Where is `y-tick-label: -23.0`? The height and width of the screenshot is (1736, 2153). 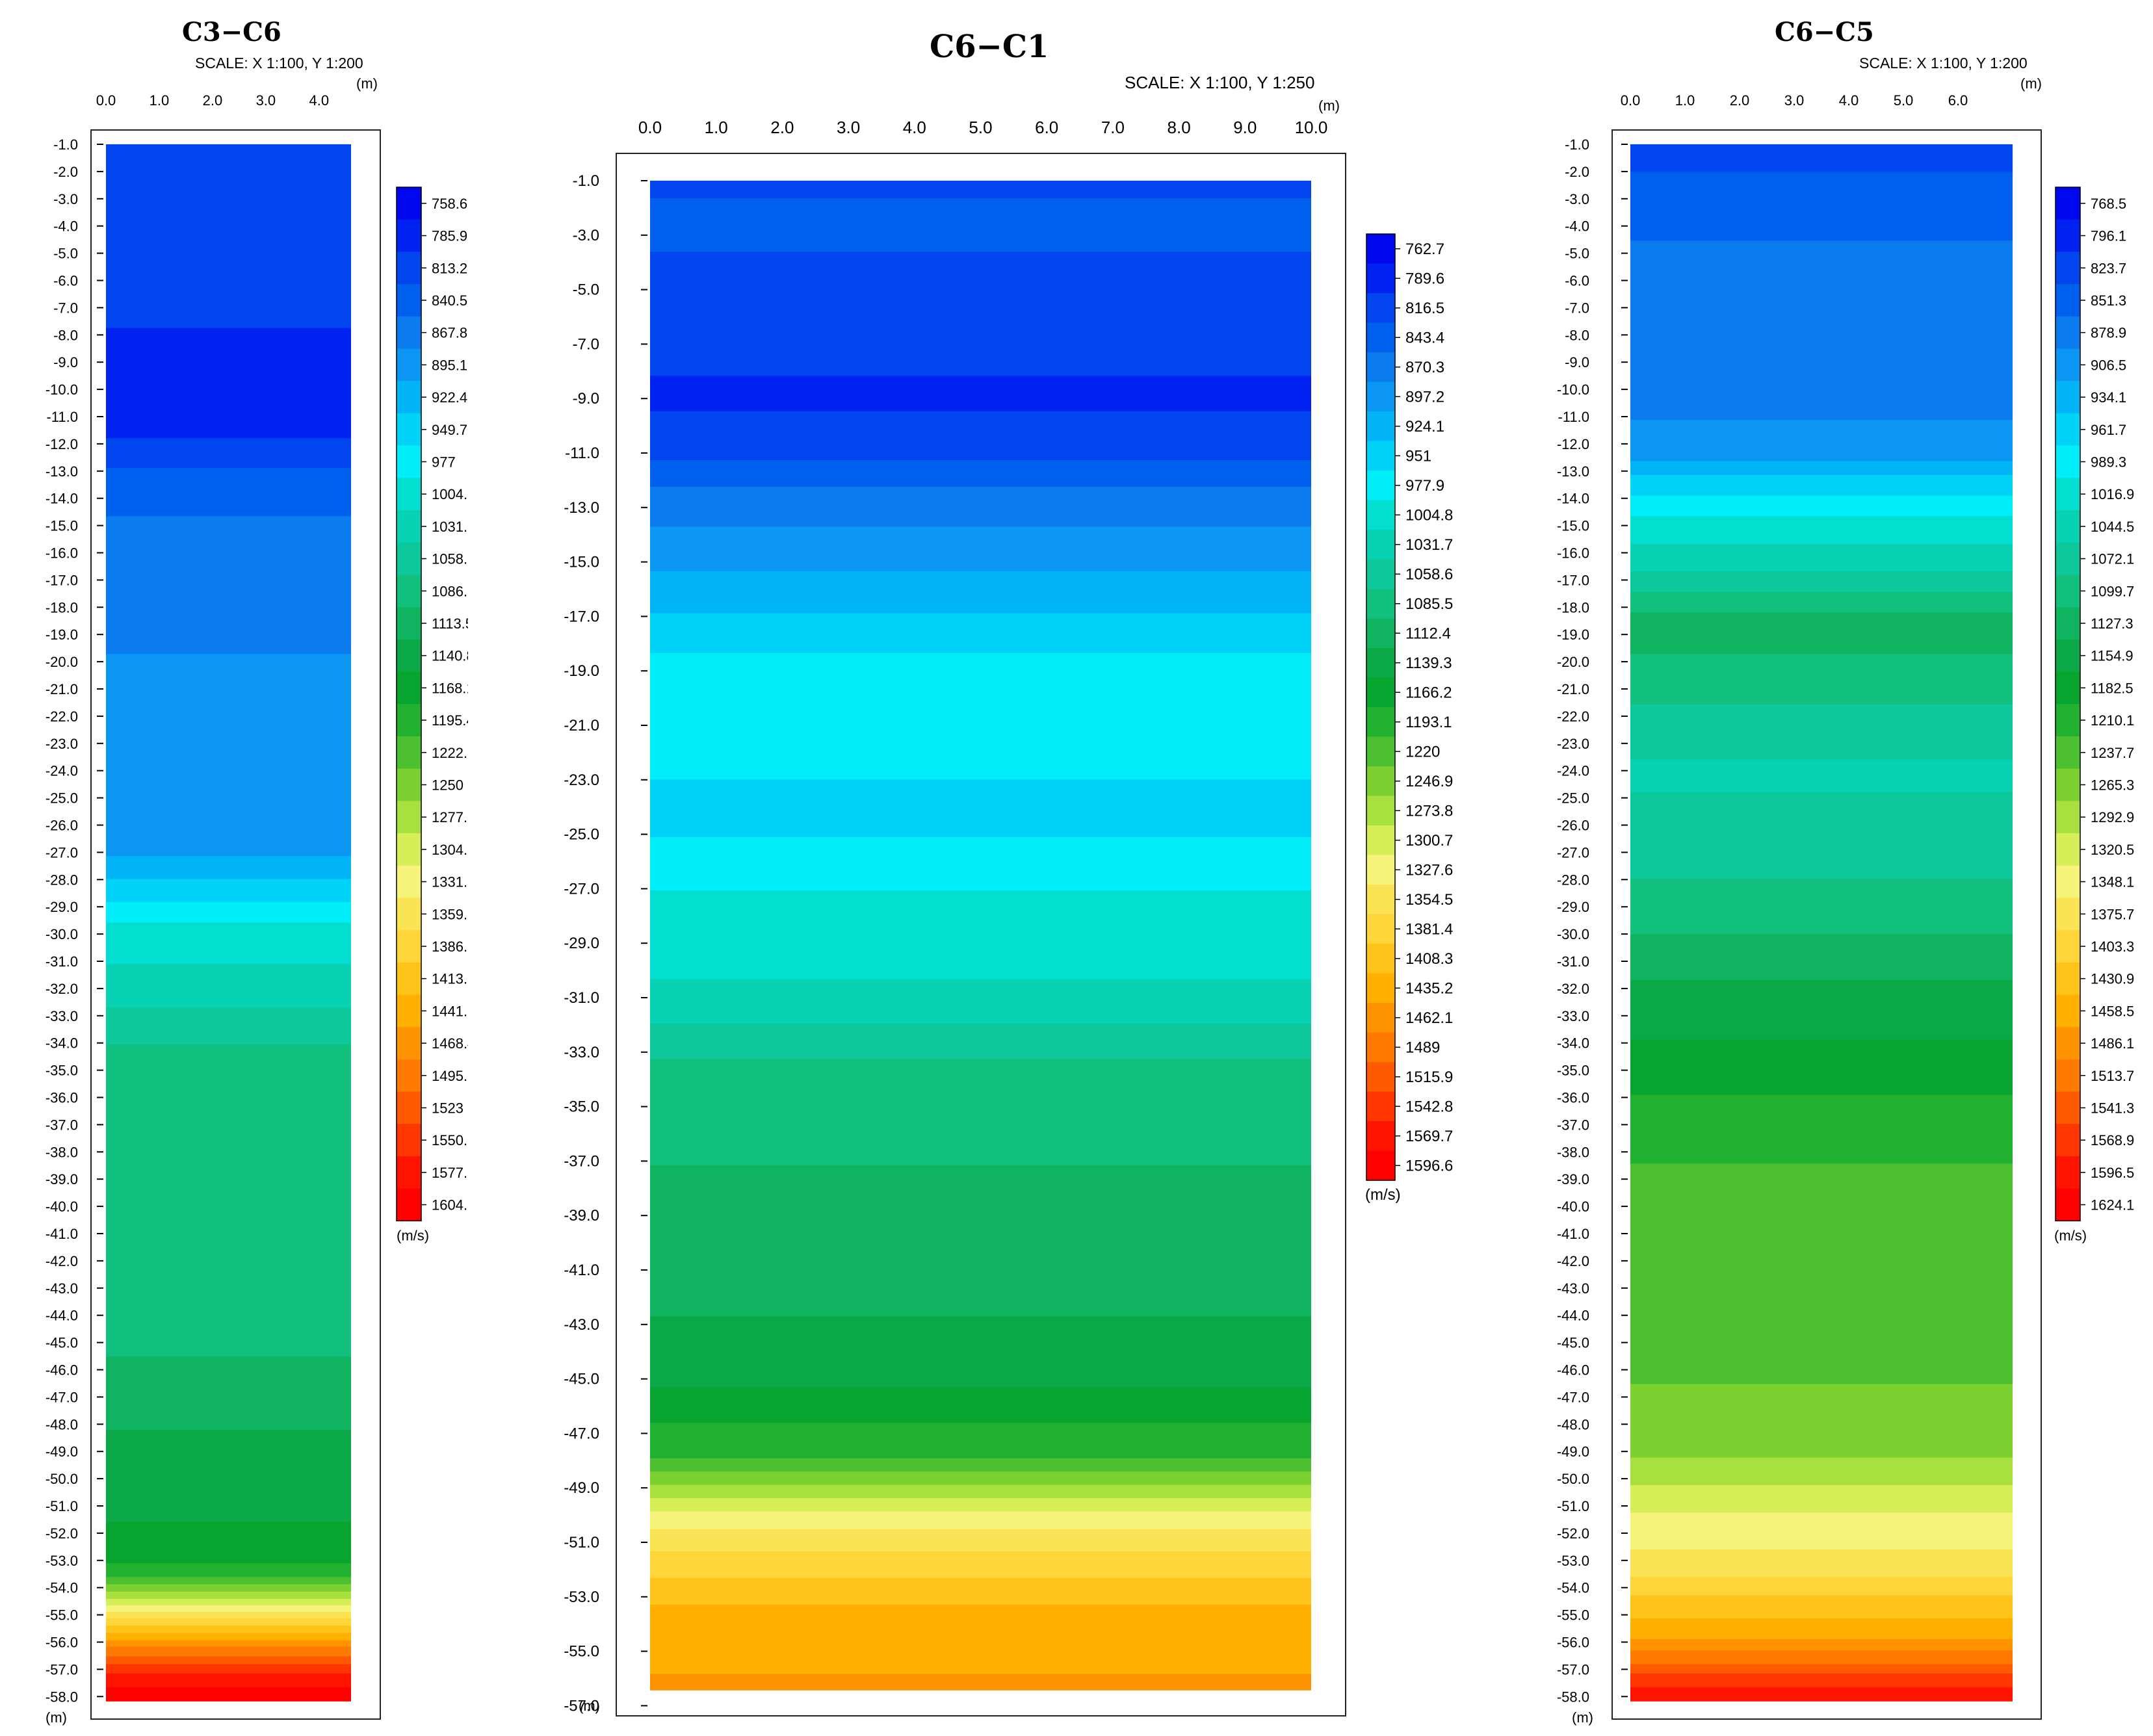 y-tick-label: -23.0 is located at coordinates (581, 780).